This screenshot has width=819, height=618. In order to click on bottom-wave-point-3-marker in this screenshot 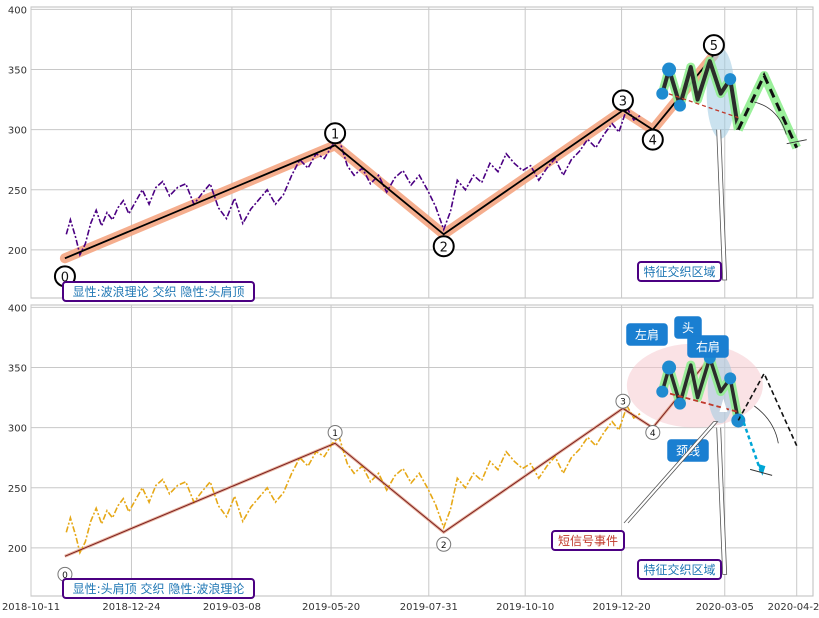, I will do `click(623, 401)`.